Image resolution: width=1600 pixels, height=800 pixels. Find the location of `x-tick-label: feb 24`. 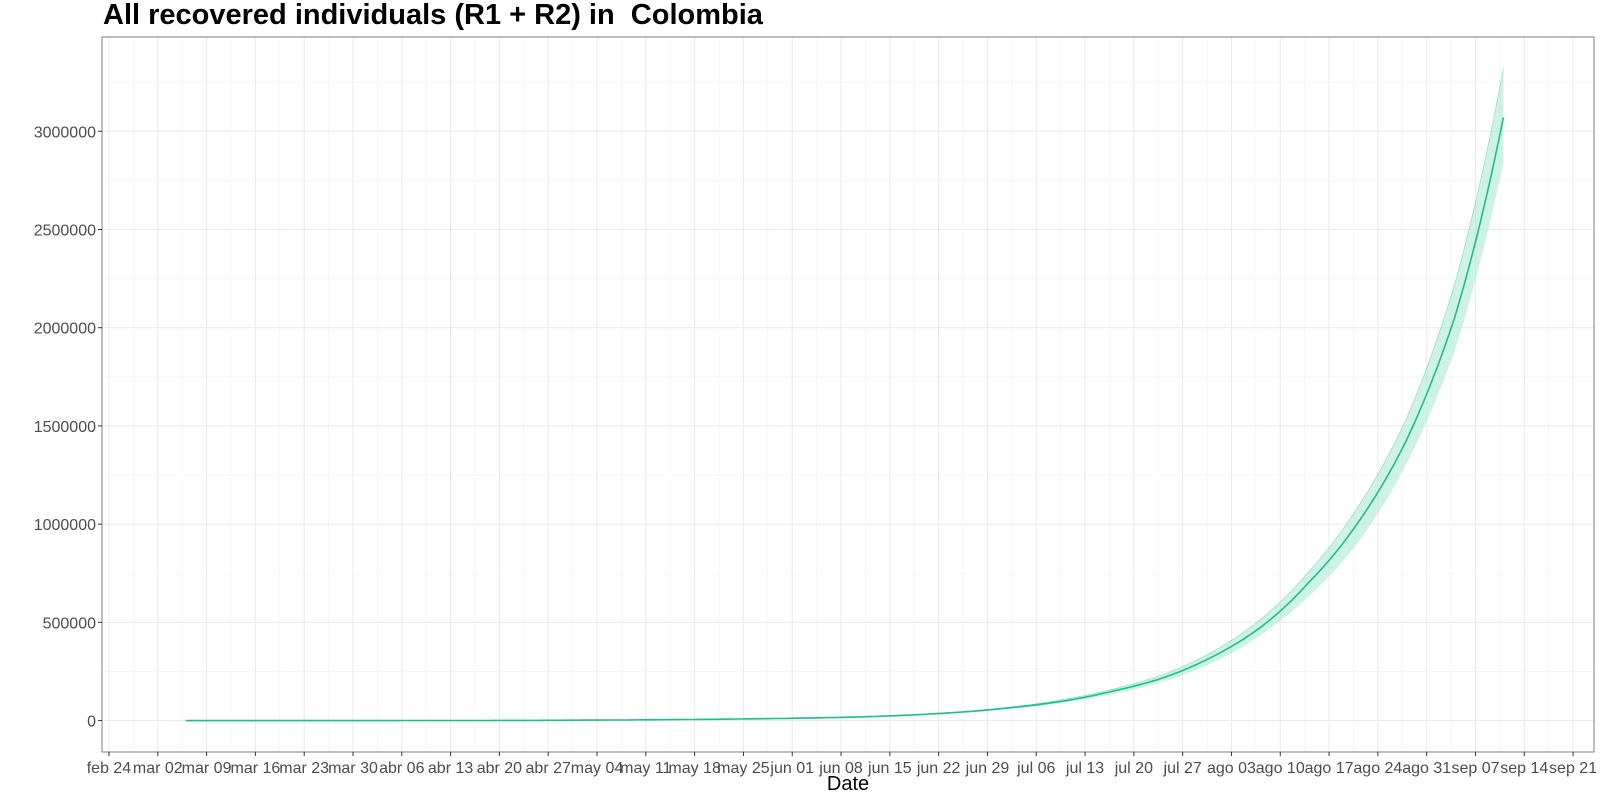

x-tick-label: feb 24 is located at coordinates (109, 768).